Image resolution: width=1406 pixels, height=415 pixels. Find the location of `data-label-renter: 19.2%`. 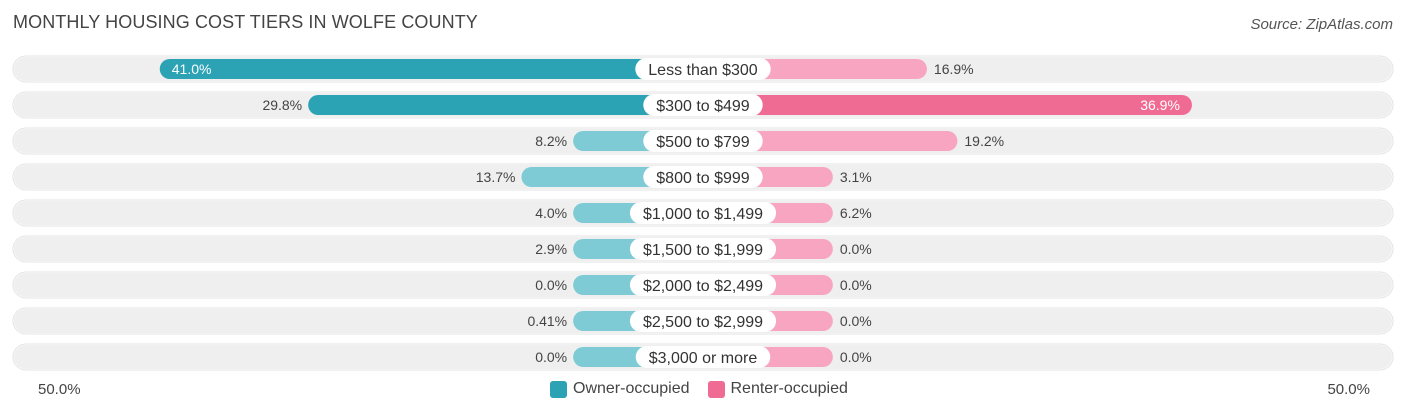

data-label-renter: 19.2% is located at coordinates (984, 141).